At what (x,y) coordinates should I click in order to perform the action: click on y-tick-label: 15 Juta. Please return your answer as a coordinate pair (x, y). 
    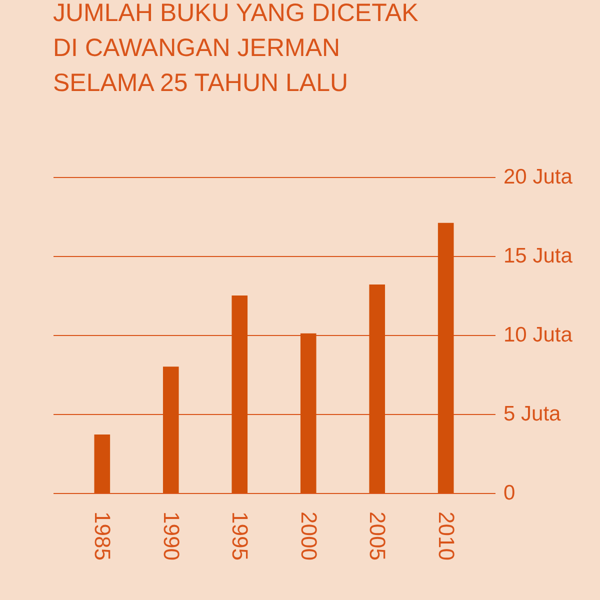
    Looking at the image, I should click on (538, 256).